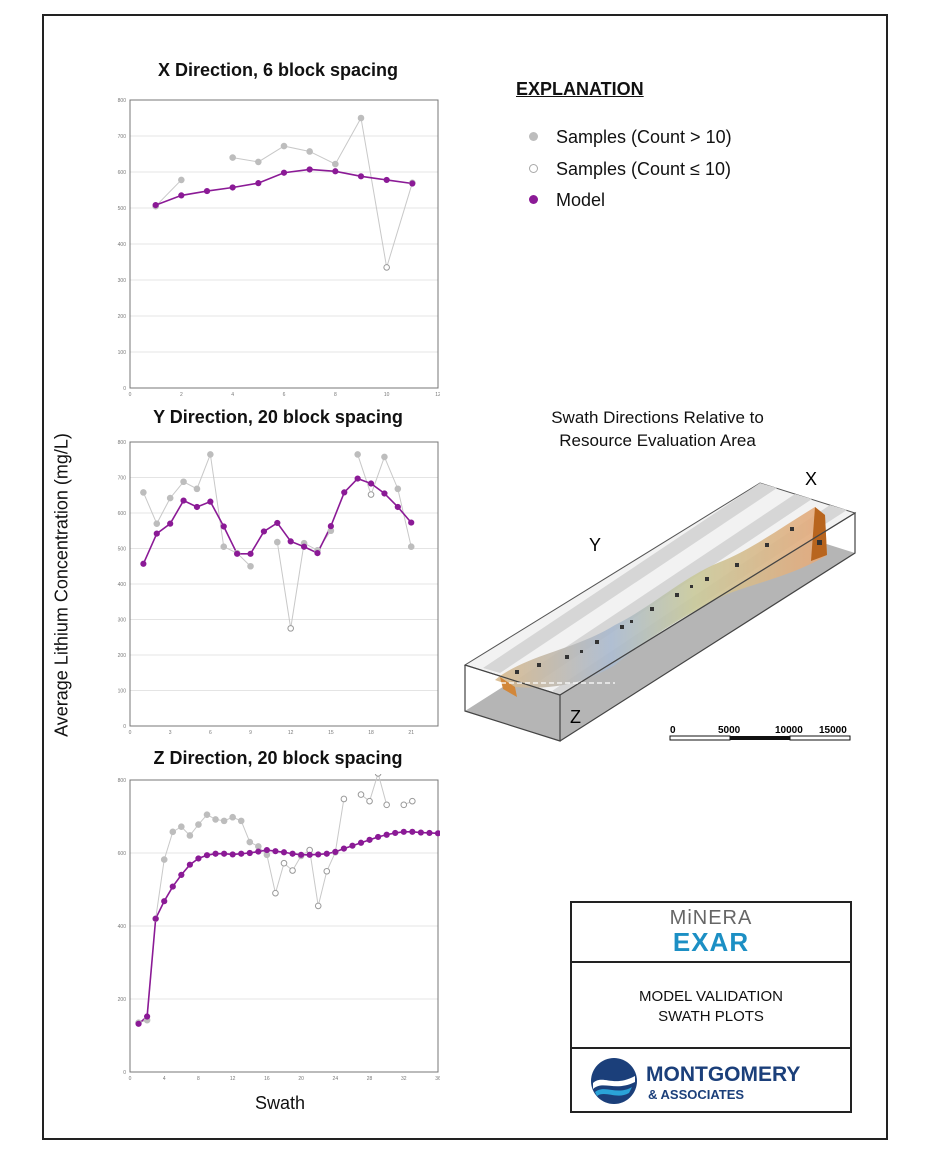 The image size is (931, 1156). Describe the element at coordinates (581, 200) in the screenshot. I see `legend-label: Model` at that location.